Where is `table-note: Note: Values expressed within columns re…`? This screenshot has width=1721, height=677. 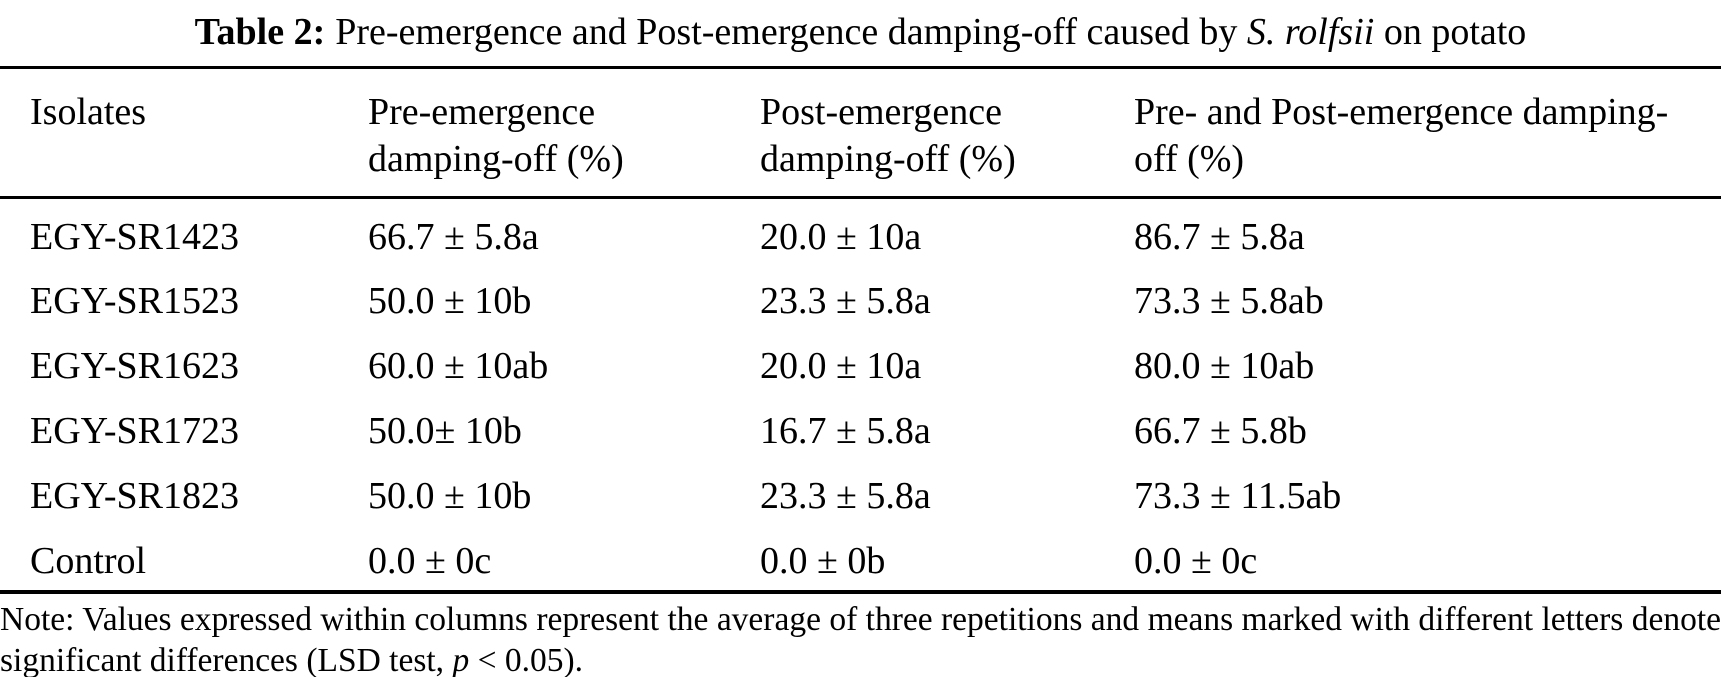
table-note: Note: Values expressed within columns re… is located at coordinates (860, 635).